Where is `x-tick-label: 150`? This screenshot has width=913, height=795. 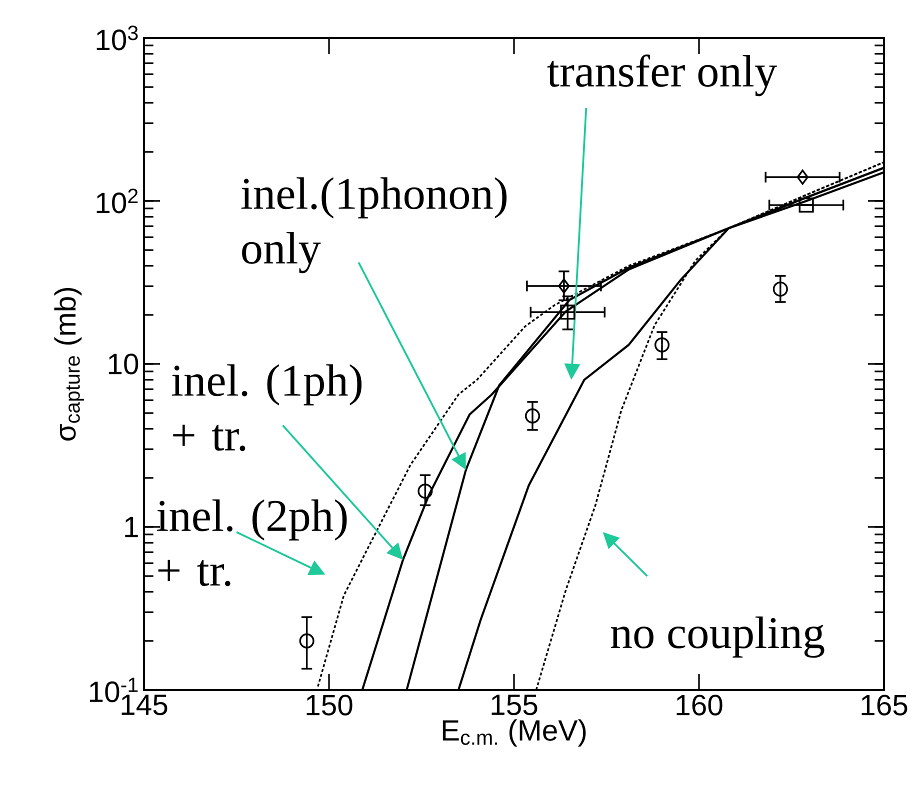
x-tick-label: 150 is located at coordinates (329, 705).